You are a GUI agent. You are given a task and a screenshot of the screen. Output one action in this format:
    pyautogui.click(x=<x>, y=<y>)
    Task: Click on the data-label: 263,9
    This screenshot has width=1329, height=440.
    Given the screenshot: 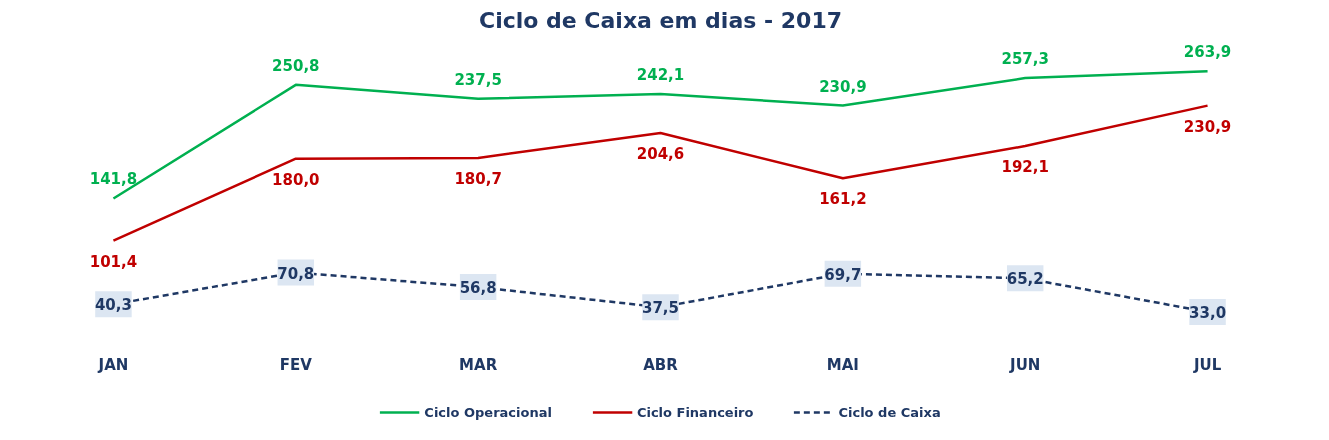 What is the action you would take?
    pyautogui.click(x=1207, y=52)
    